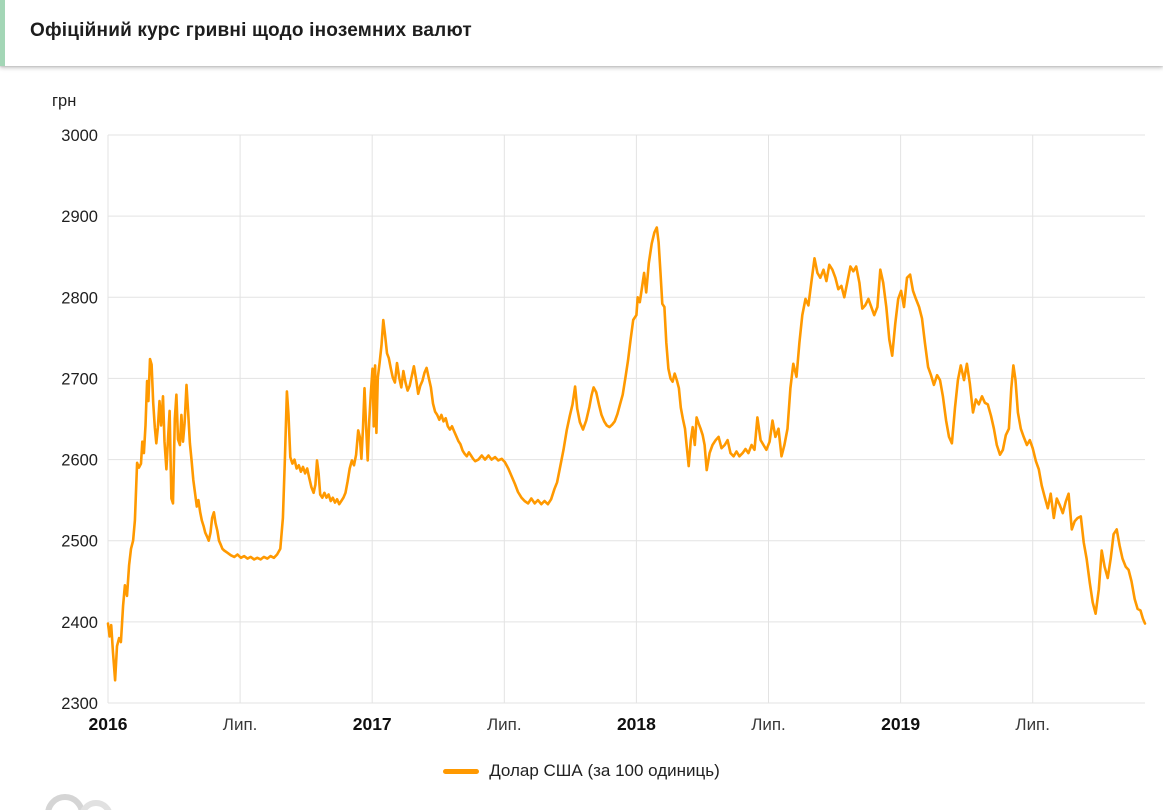 This screenshot has height=810, width=1163. What do you see at coordinates (79, 461) in the screenshot?
I see `y-tick-label: 2600` at bounding box center [79, 461].